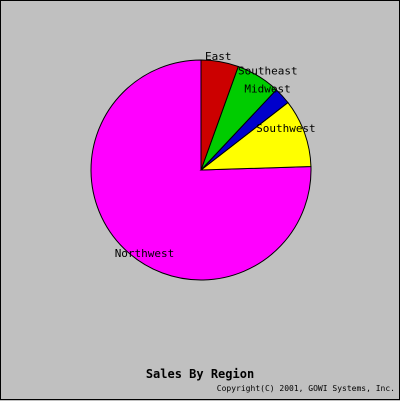 The height and width of the screenshot is (401, 400). I want to click on slice-label-east: East, so click(218, 56).